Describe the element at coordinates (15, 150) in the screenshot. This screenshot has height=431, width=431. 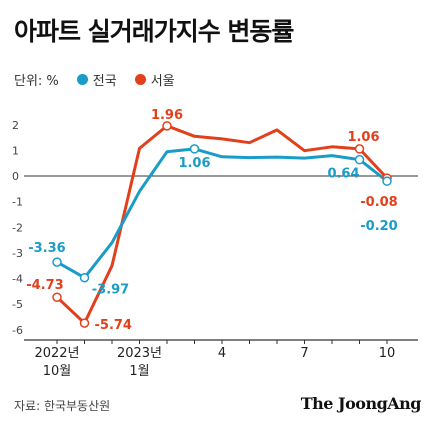
I see `y-tick-label: 1` at that location.